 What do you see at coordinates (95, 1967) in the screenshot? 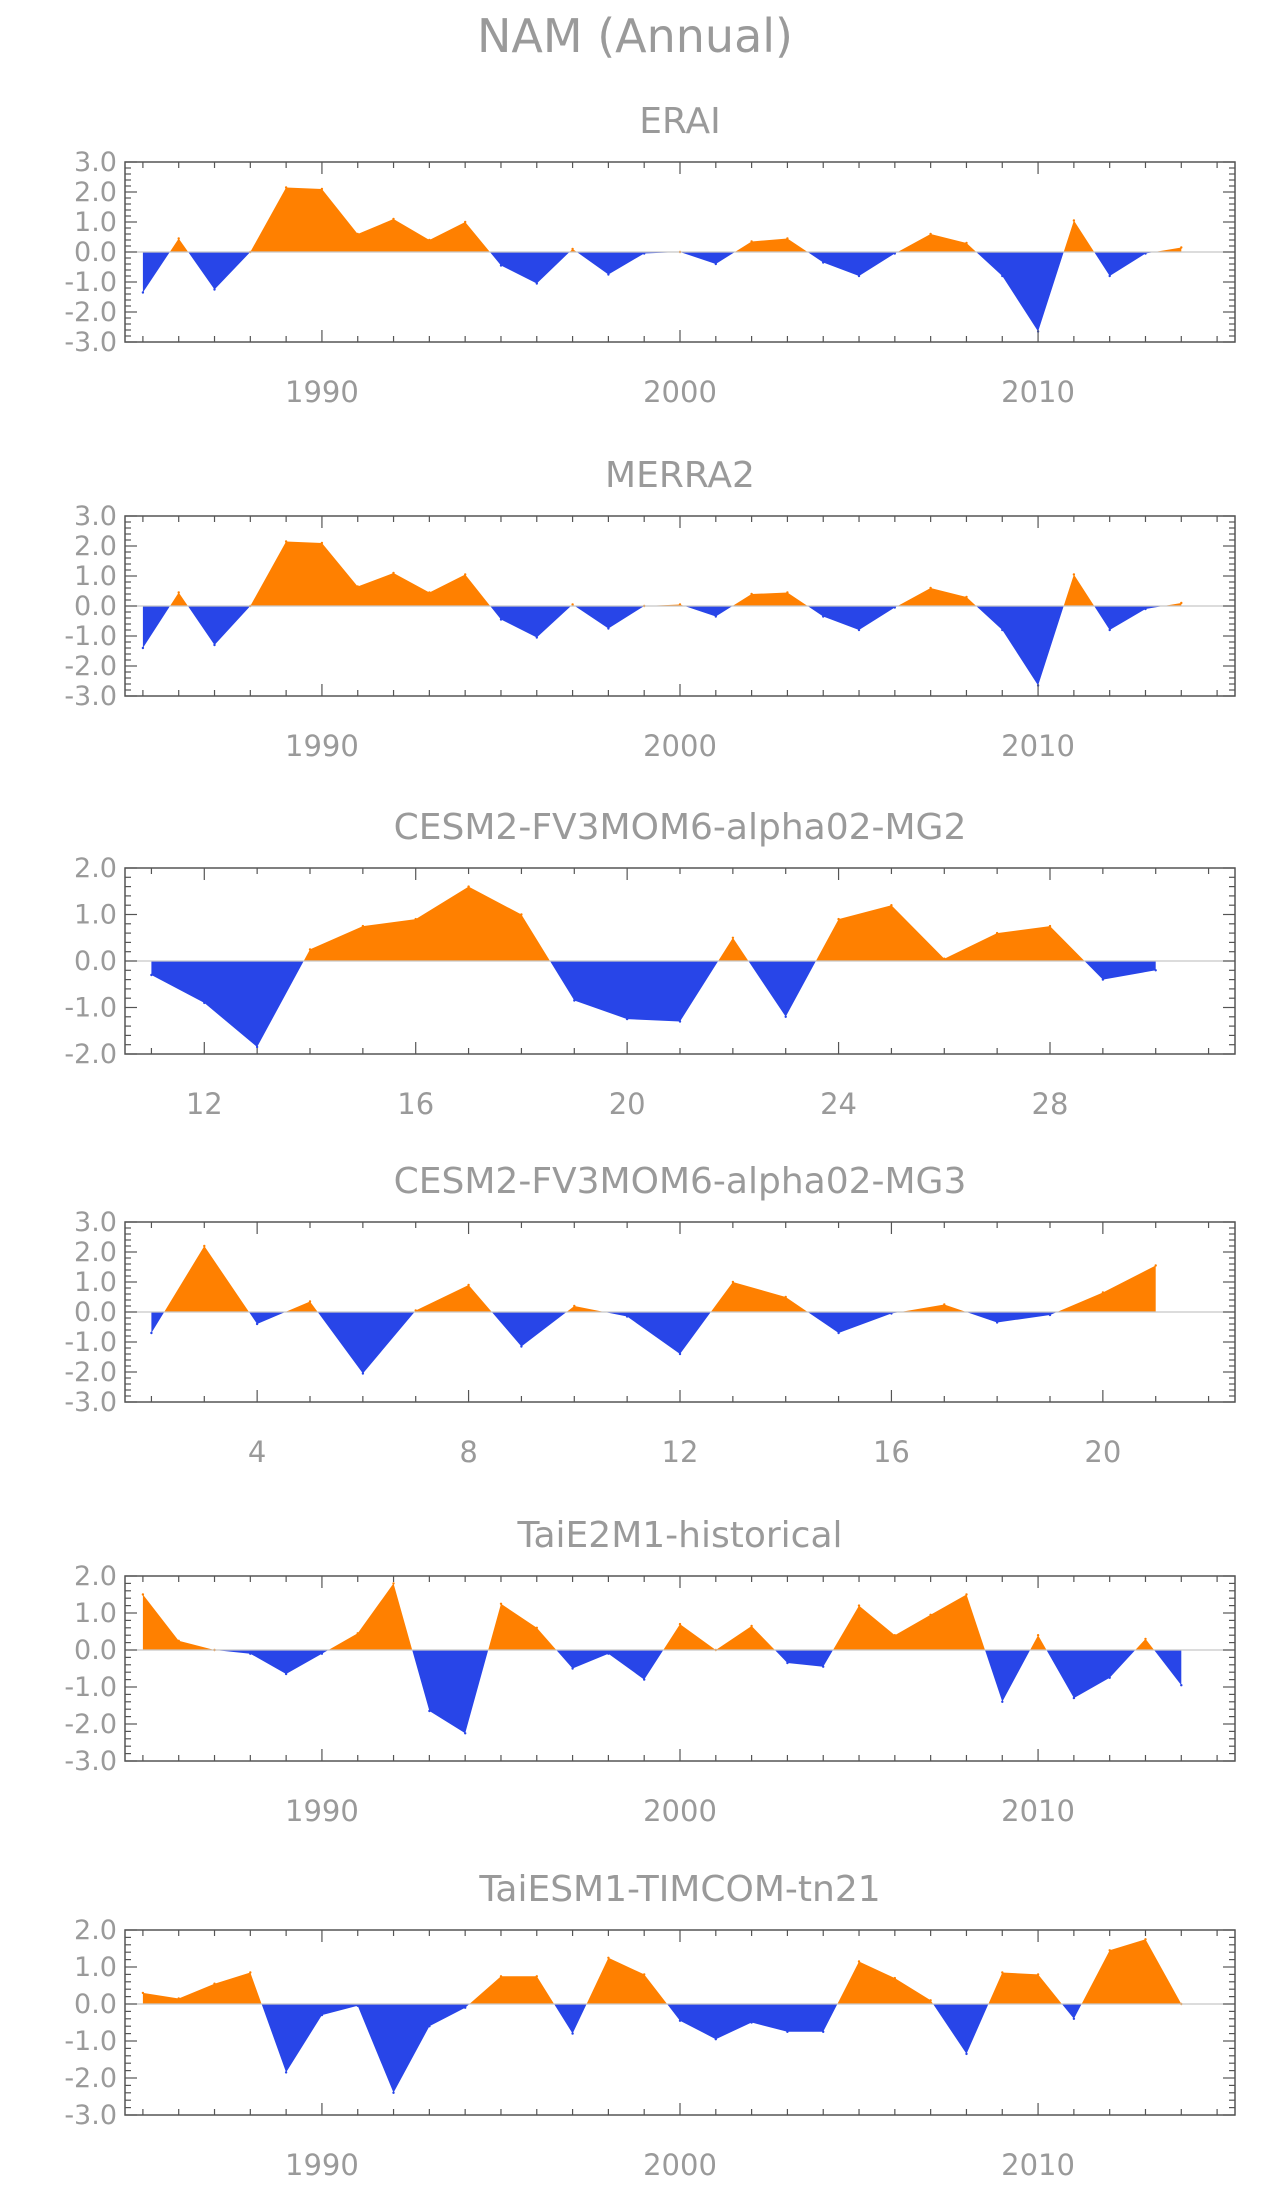
I see `y-tick-label: 1.0` at bounding box center [95, 1967].